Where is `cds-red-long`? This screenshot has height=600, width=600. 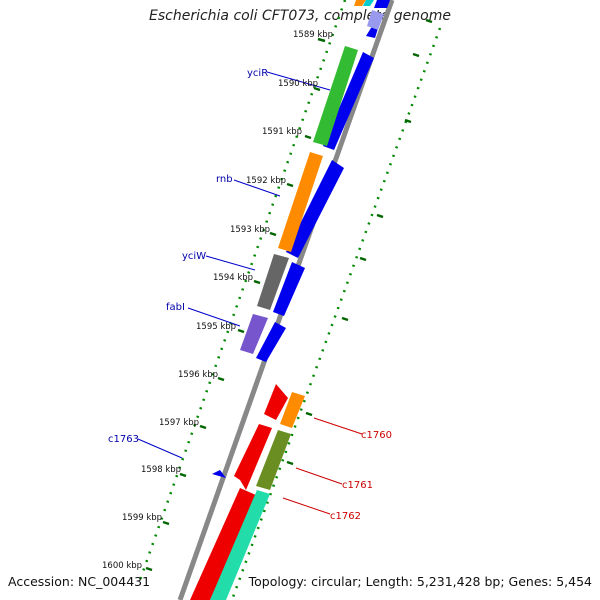 cds-red-long is located at coordinates (224, 544).